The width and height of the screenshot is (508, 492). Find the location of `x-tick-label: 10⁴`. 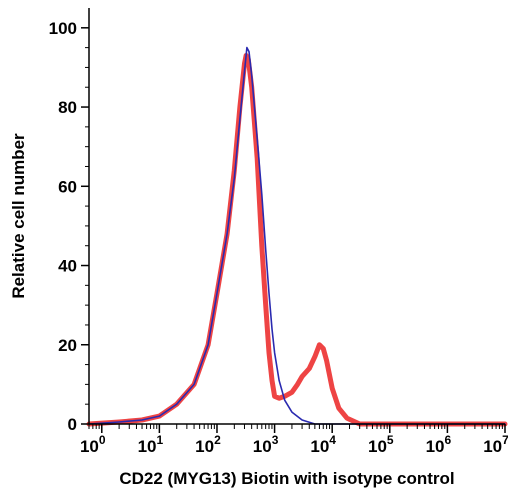

x-tick-label: 10⁴ is located at coordinates (323, 444).